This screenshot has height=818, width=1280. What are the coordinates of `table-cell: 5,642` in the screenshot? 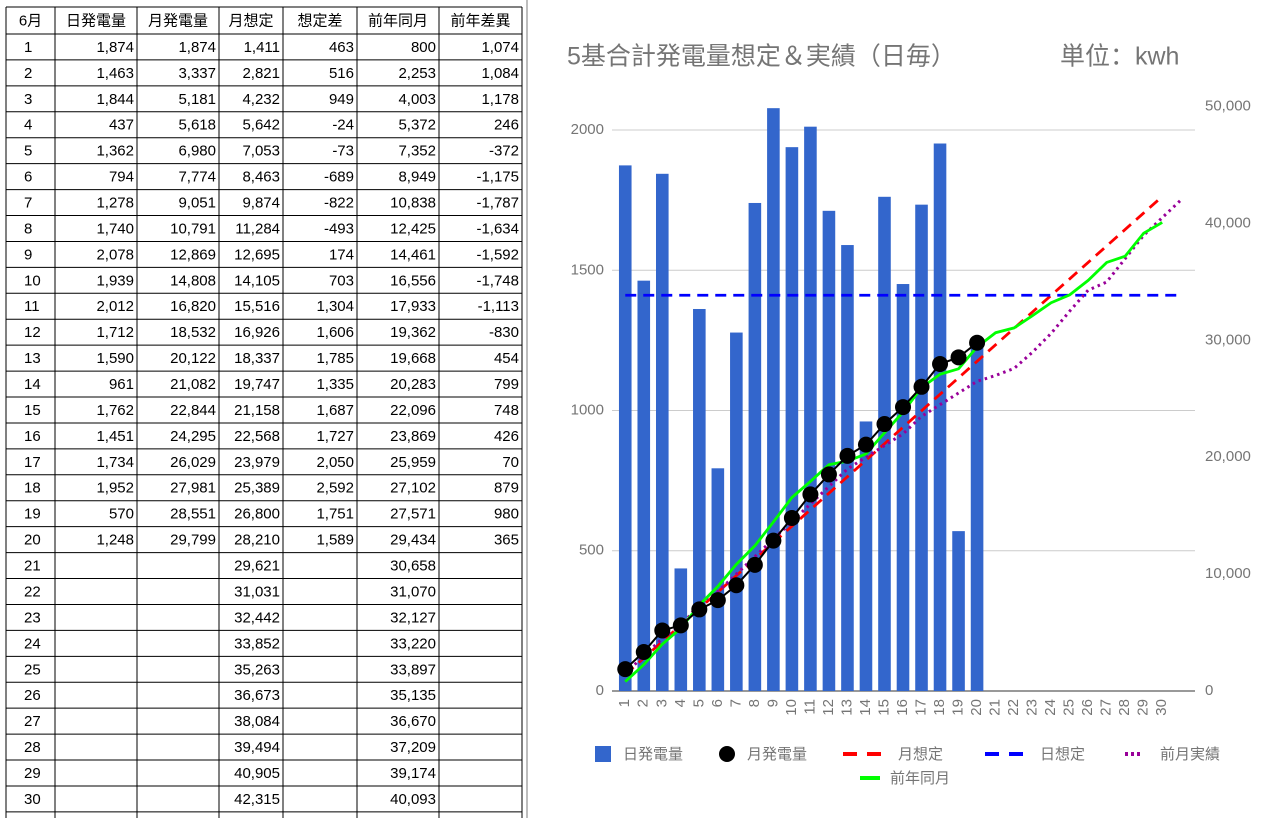 It's located at (261, 125).